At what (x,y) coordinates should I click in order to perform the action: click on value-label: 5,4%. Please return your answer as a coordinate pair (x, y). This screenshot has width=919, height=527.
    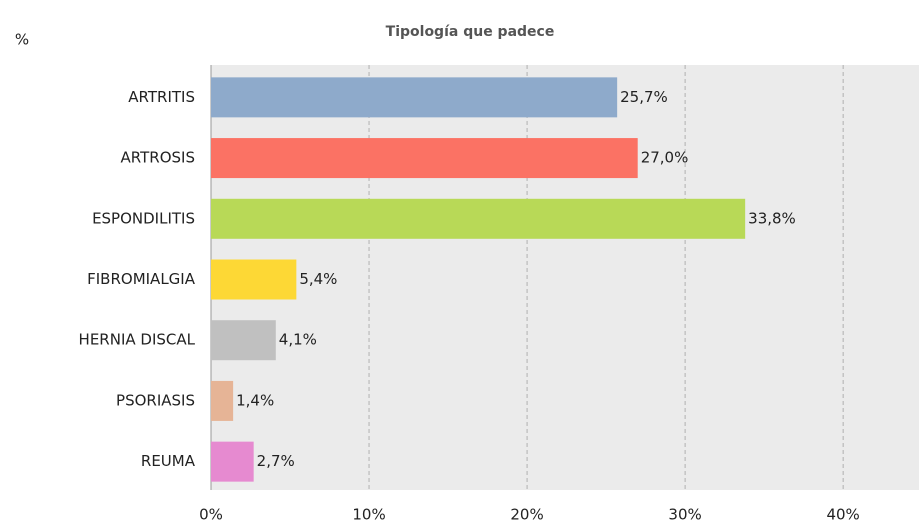
    Looking at the image, I should click on (318, 279).